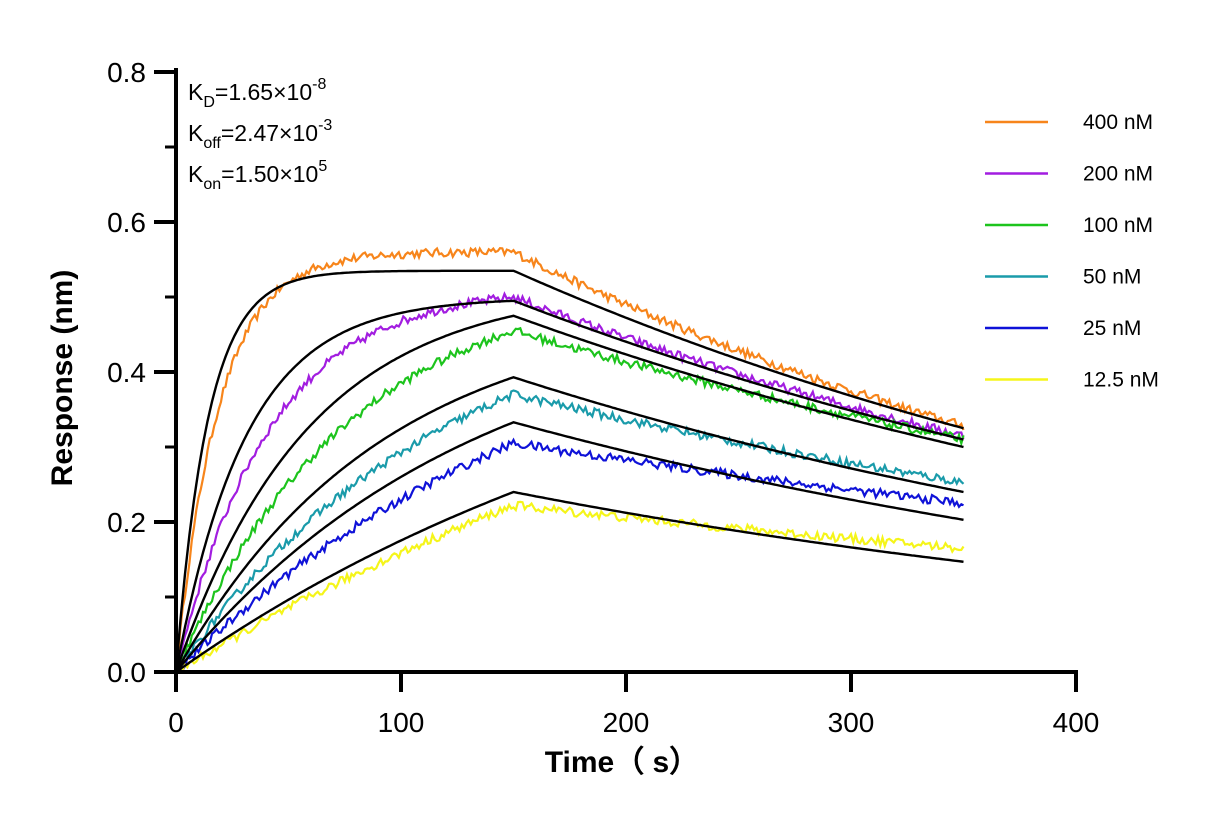 The height and width of the screenshot is (825, 1217). I want to click on legend: 400 nM 200 nM 100 nM 50 nM 25 nM 12.5 nM, so click(1072, 251).